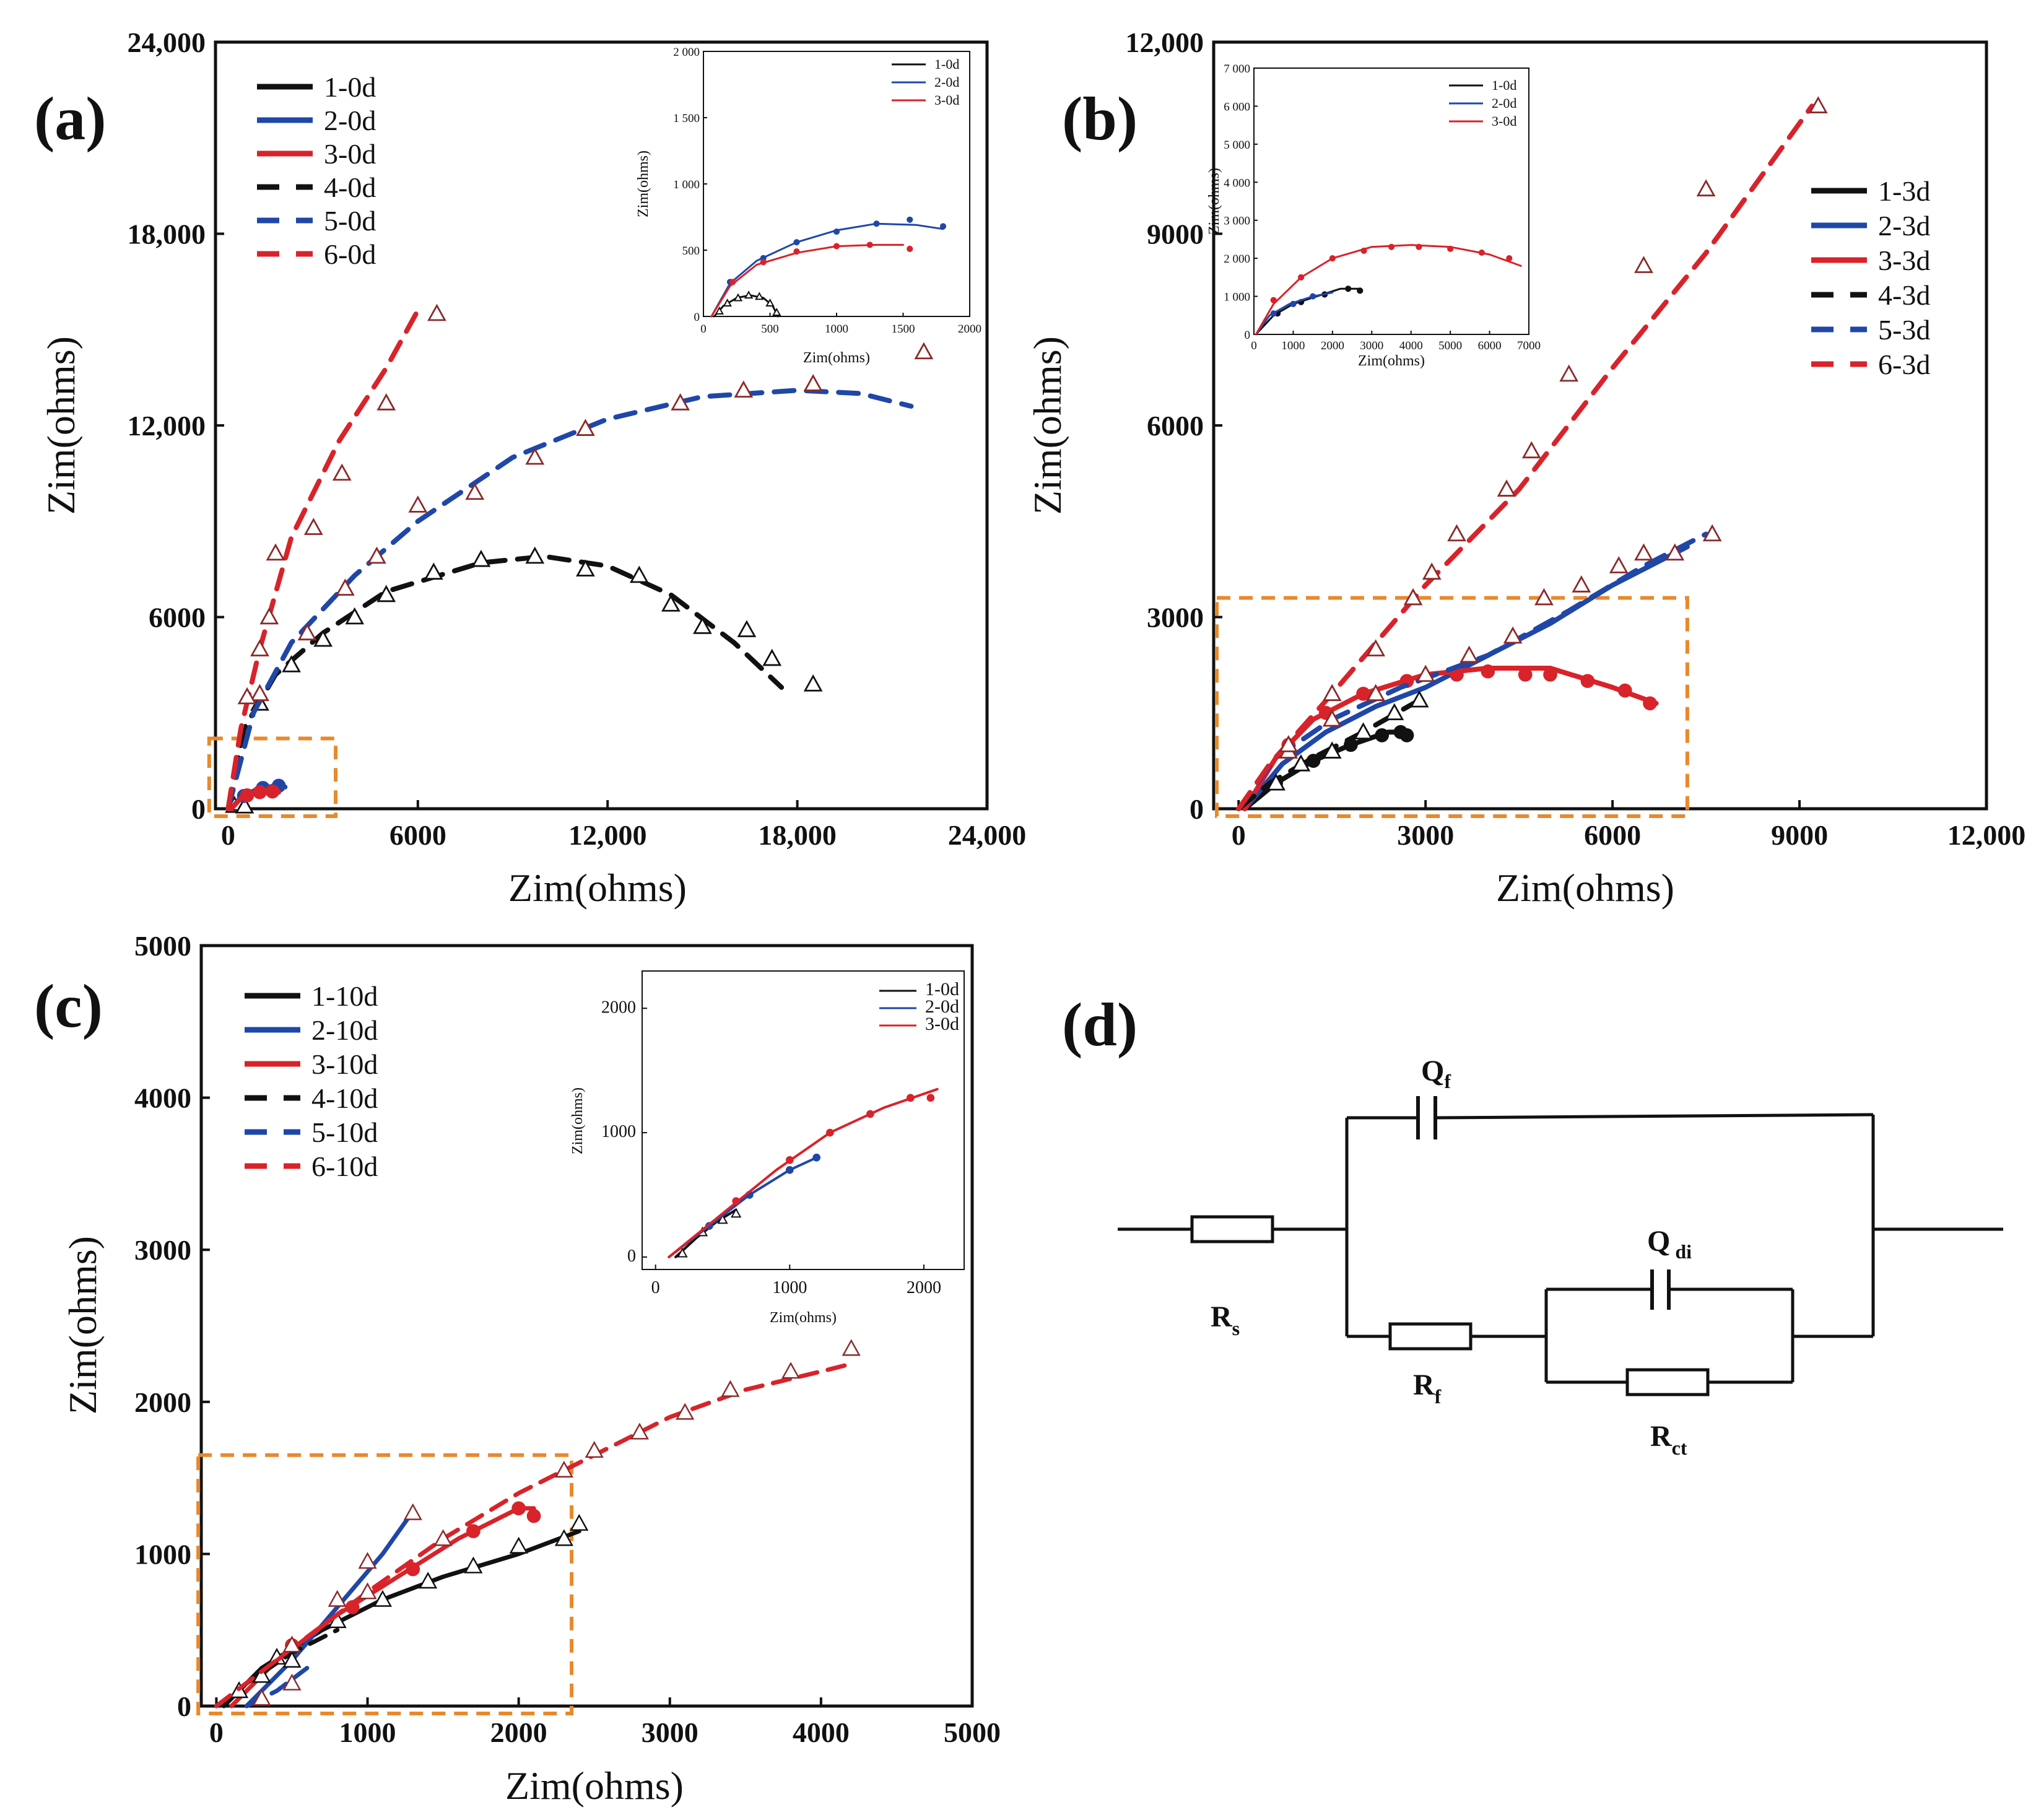 The width and height of the screenshot is (2036, 1820). Describe the element at coordinates (350, 221) in the screenshot. I see `legend-label-5-0d: 5-0d` at that location.